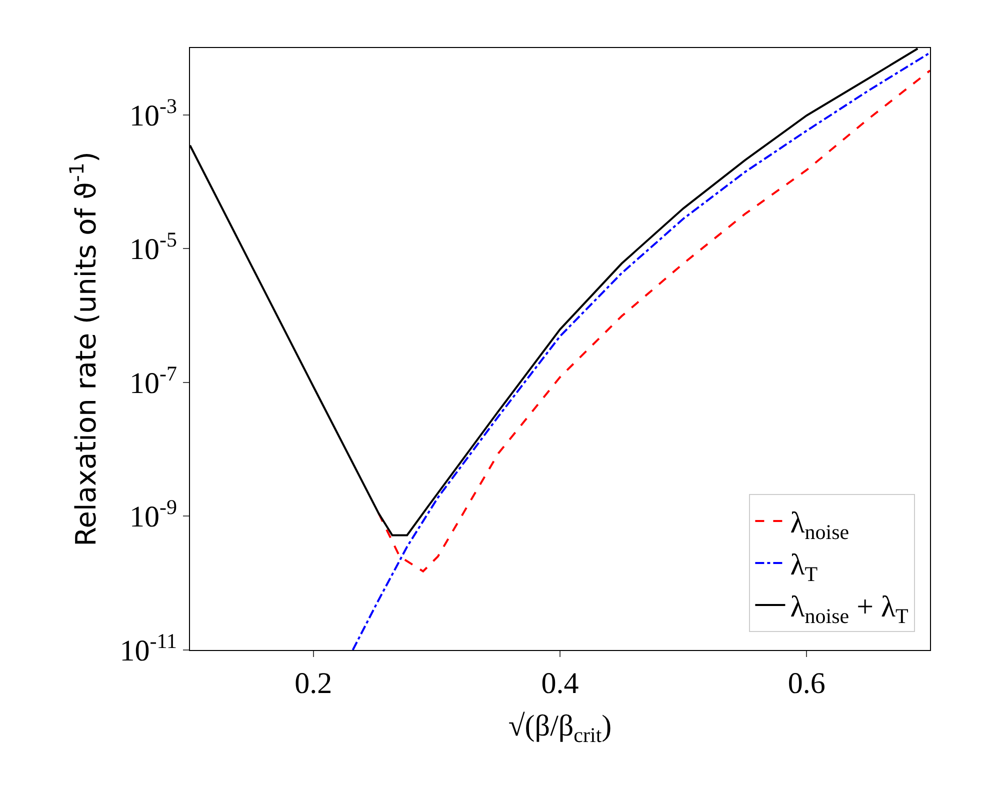 The image size is (1000, 800). I want to click on legend-label: λ$_{T}$, so click(804, 567).